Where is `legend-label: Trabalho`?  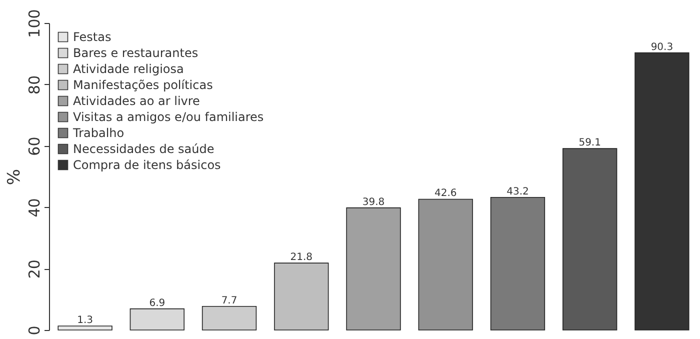
legend-label: Trabalho is located at coordinates (98, 133).